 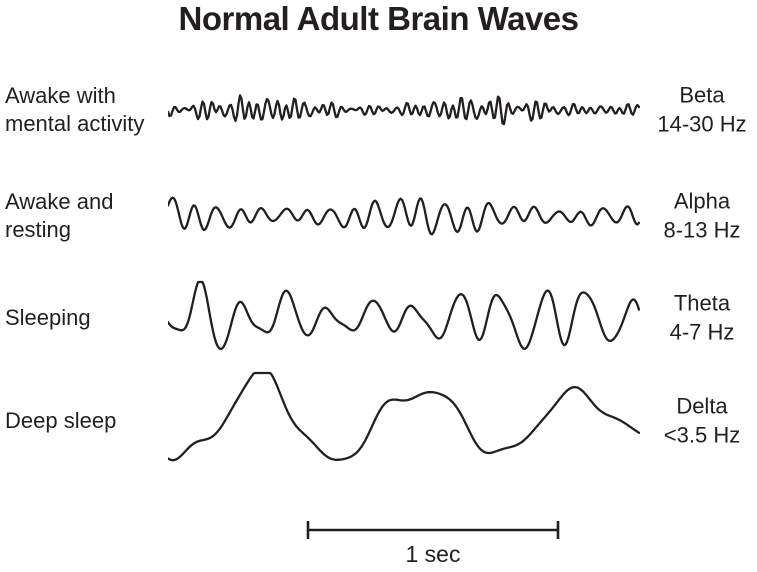 What do you see at coordinates (702, 434) in the screenshot?
I see `wave-frequency-range: <3.5 Hz` at bounding box center [702, 434].